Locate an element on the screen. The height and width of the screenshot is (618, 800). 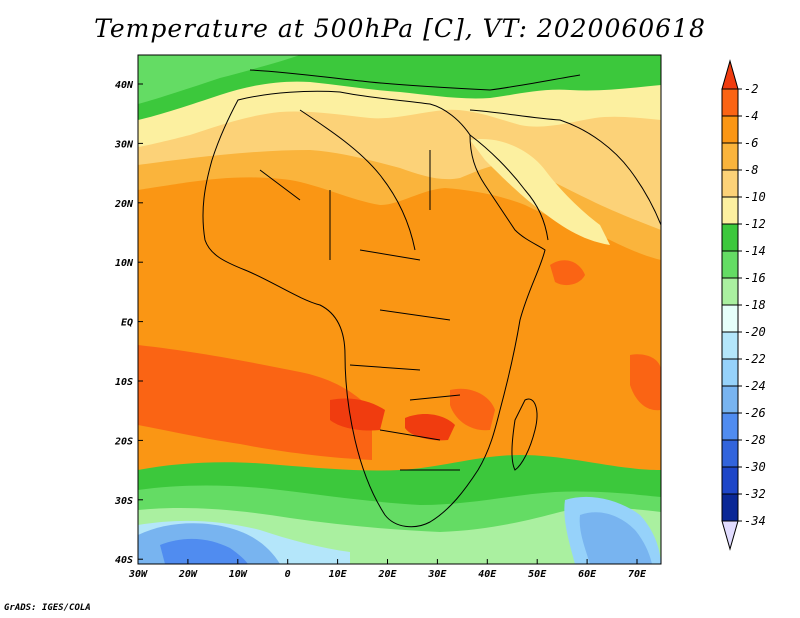
lat-tick-label: 30S is located at coordinates (123, 501).